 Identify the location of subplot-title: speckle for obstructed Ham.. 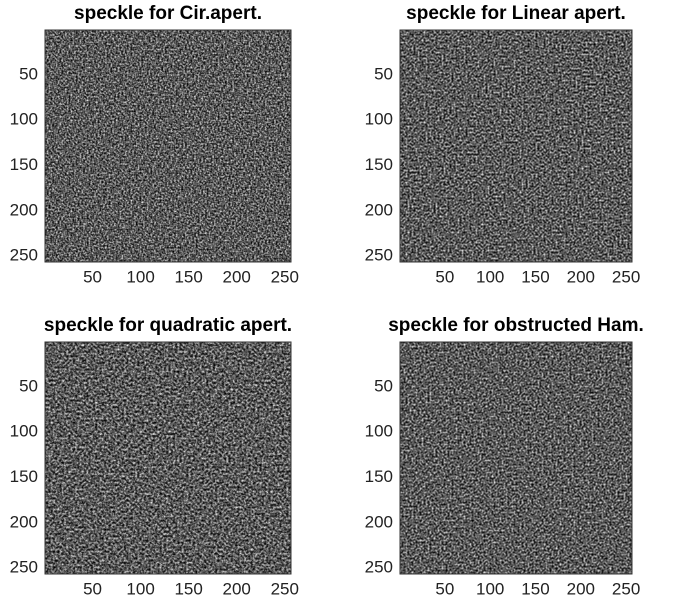
(516, 325).